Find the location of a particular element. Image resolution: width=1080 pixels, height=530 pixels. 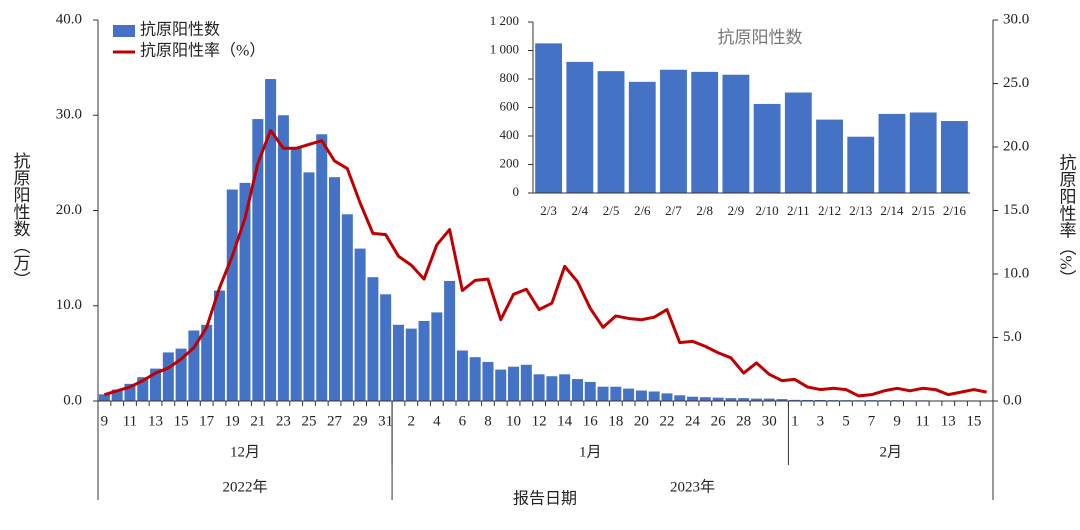

tick-label: 600 is located at coordinates (510, 105).